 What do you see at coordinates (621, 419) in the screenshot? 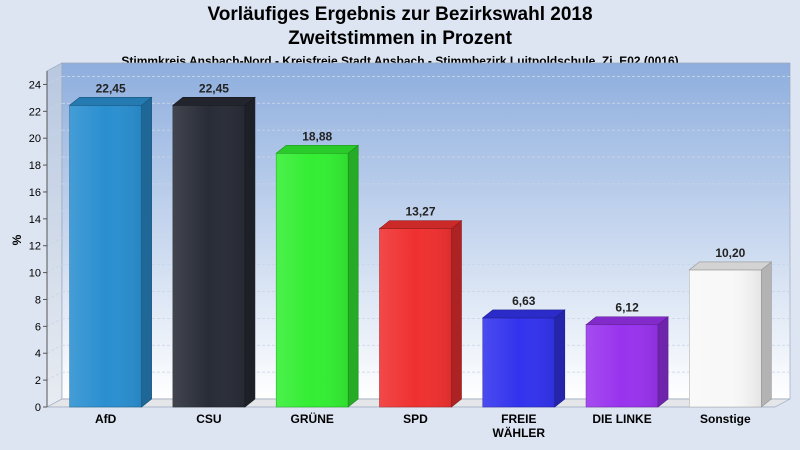
I see `x-tick-label: DIE LINKE` at bounding box center [621, 419].